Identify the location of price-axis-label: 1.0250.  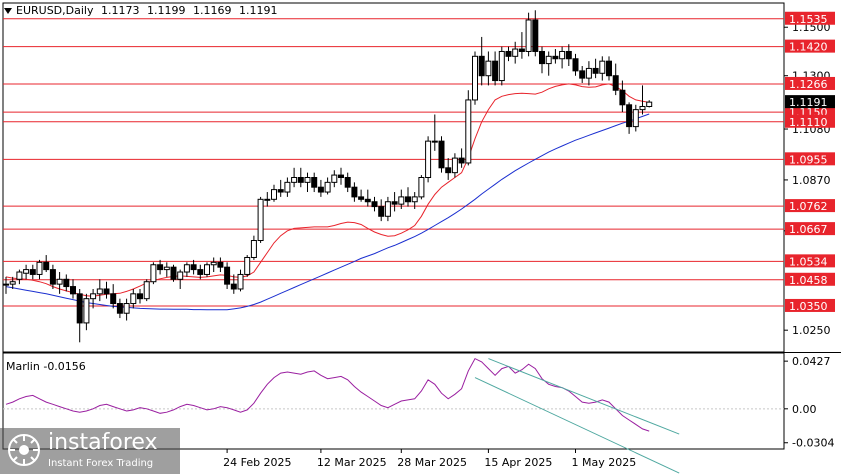
(811, 330).